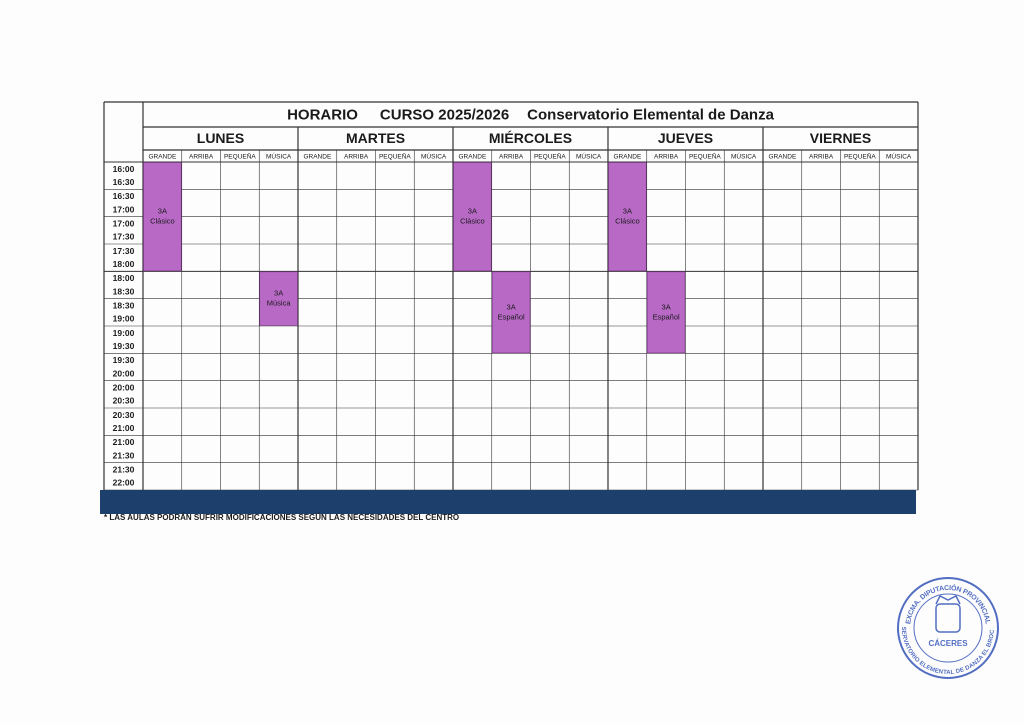 This screenshot has height=724, width=1024. Describe the element at coordinates (124, 306) in the screenshot. I see `time-start: 18:30` at that location.